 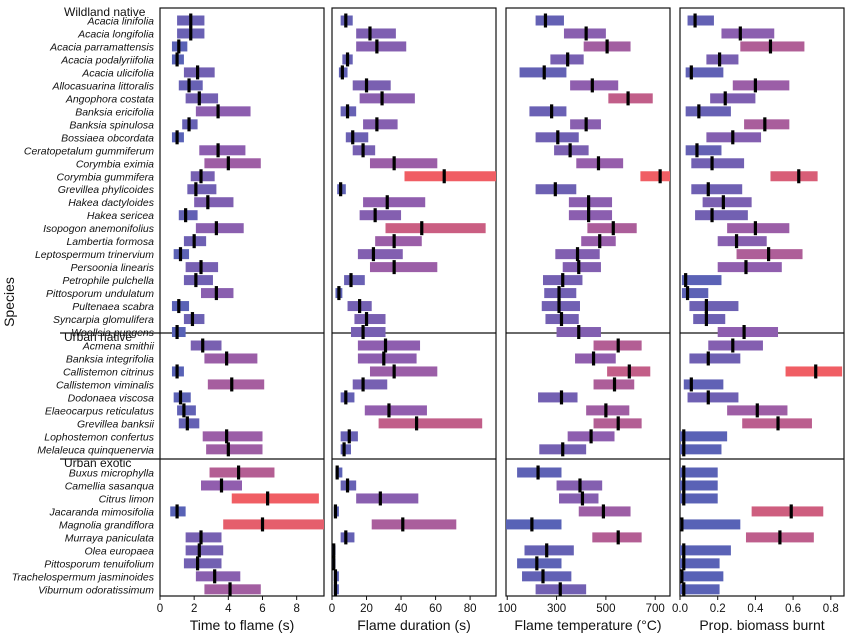 I want to click on x-tick-label: 500, so click(x=605, y=609).